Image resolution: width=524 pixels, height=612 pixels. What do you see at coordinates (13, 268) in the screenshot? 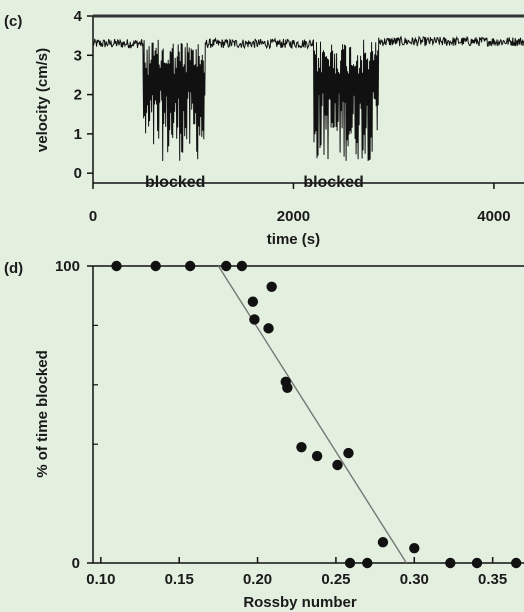
I see `panel-d-label: (d)` at bounding box center [13, 268].